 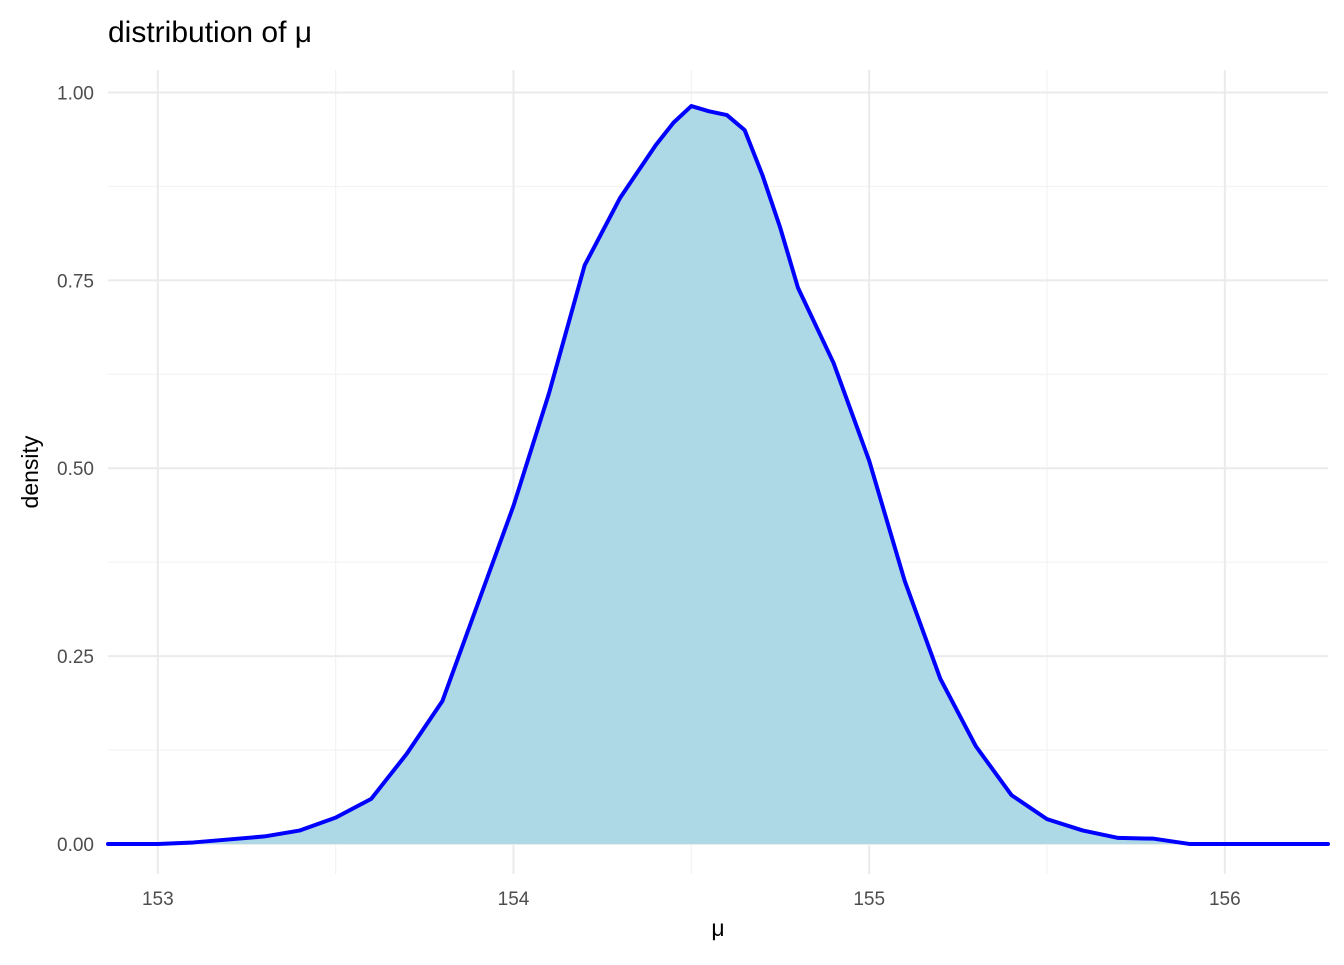 What do you see at coordinates (869, 899) in the screenshot?
I see `x-tick-label: 155` at bounding box center [869, 899].